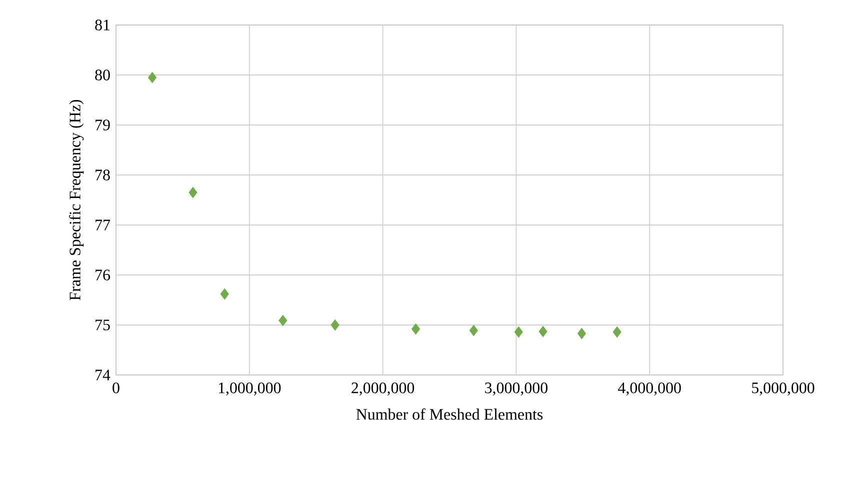 The width and height of the screenshot is (849, 484). Describe the element at coordinates (103, 175) in the screenshot. I see `y-tick-label: 78` at that location.